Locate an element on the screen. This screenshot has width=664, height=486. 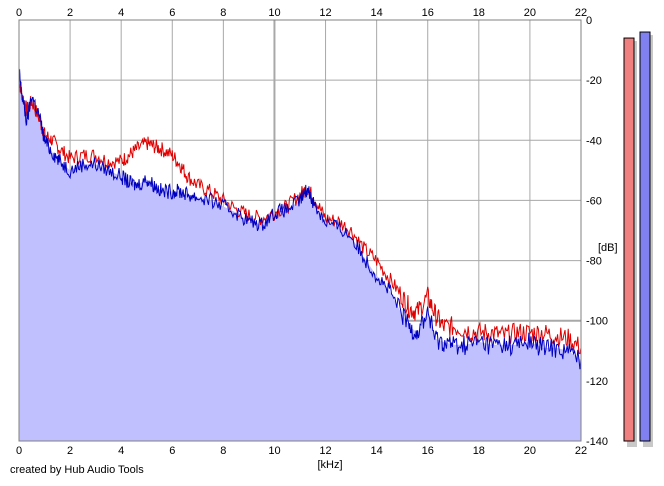
x-tick-label-top: 12 is located at coordinates (325, 13).